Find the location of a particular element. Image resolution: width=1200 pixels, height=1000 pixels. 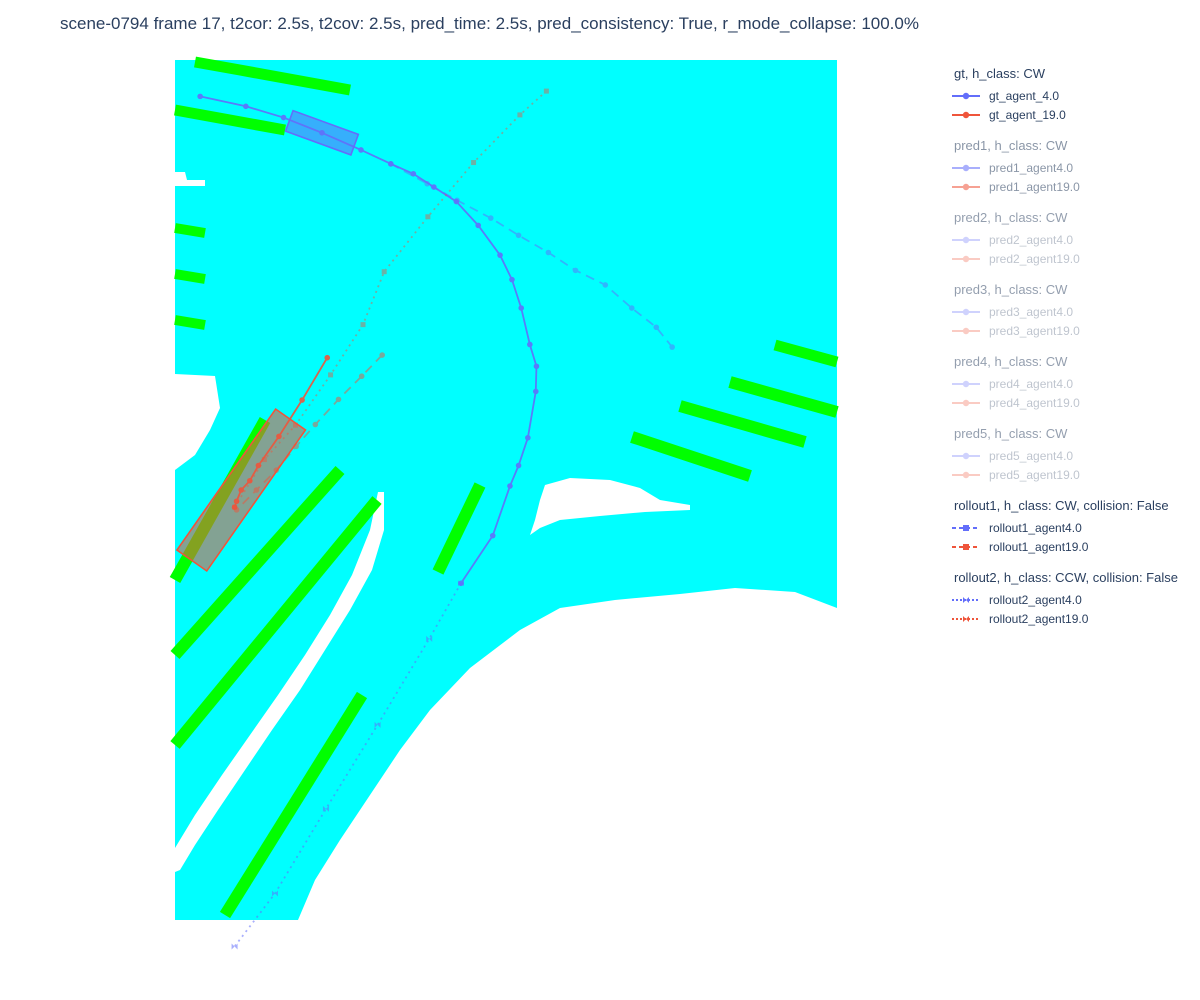

legend-item: pred5_agent19.0 is located at coordinates (1072, 474).